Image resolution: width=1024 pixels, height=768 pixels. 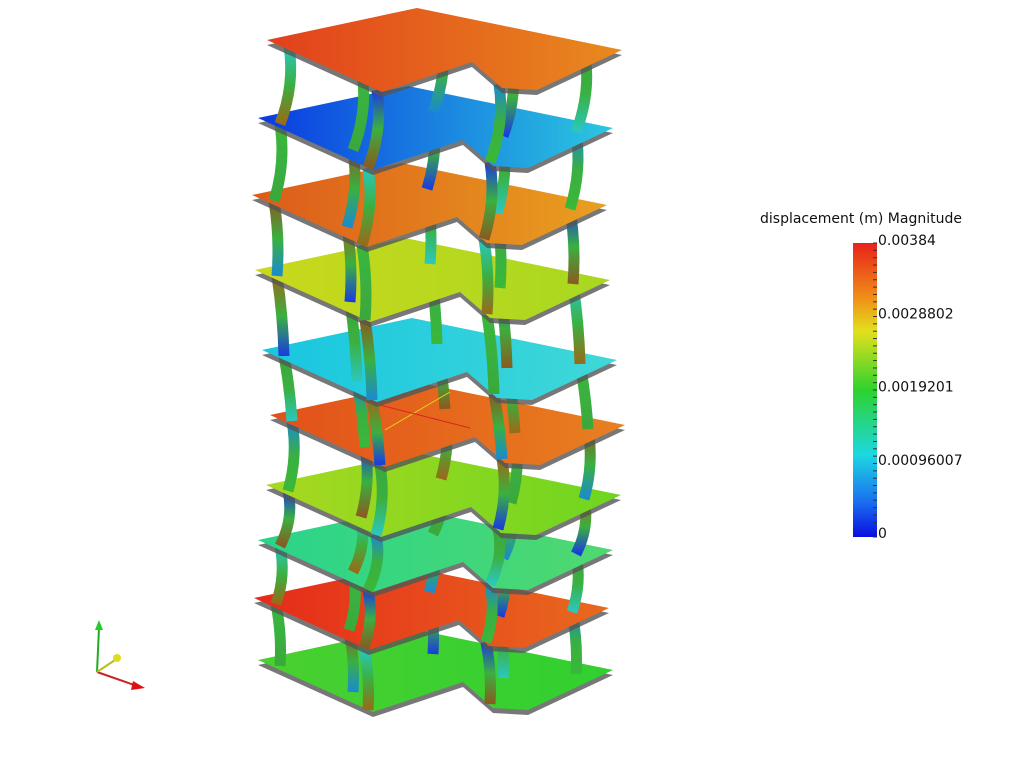 What do you see at coordinates (920, 461) in the screenshot?
I see `legend-tick-label: 0.00096007` at bounding box center [920, 461].